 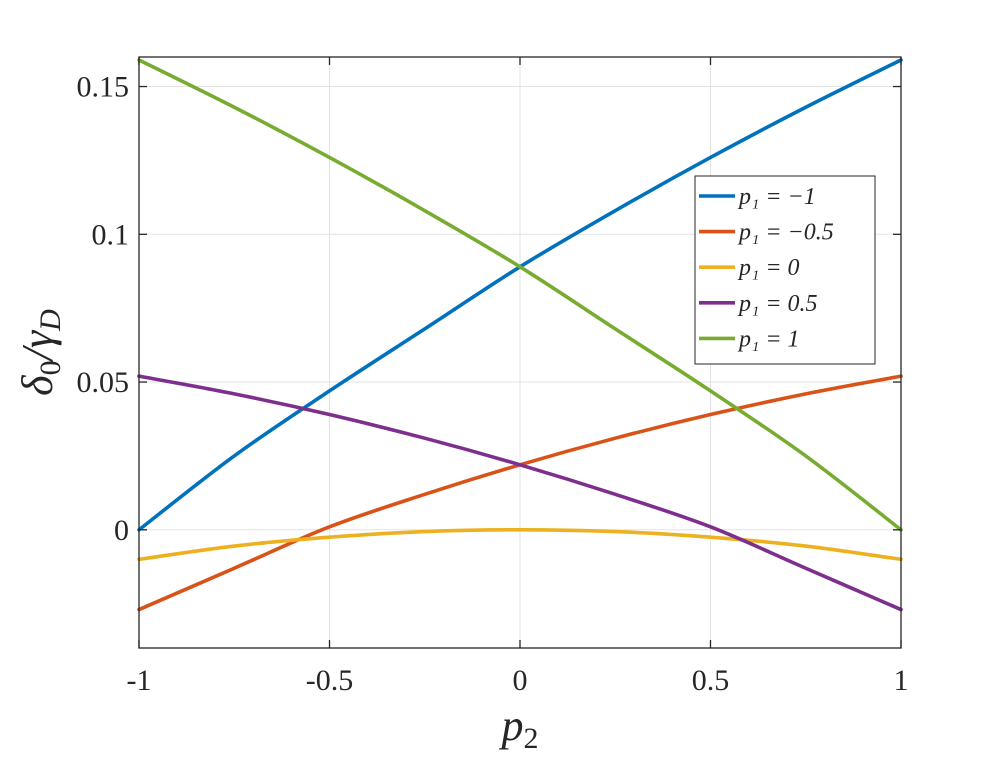 I want to click on legend-box, so click(x=785, y=270).